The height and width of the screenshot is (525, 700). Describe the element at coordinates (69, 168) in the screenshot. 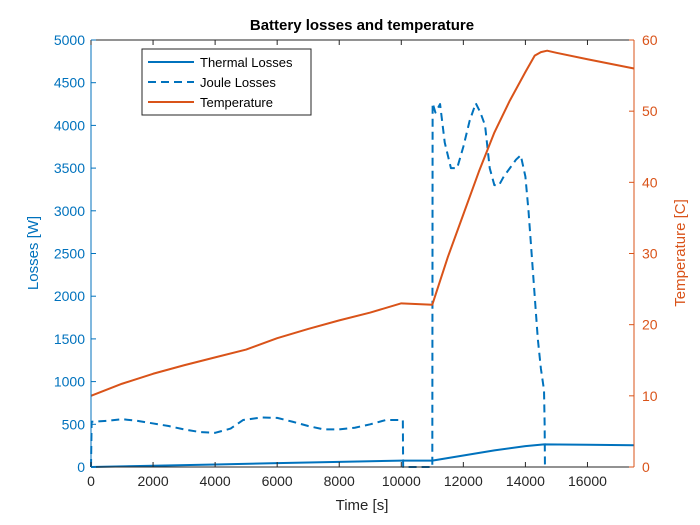

I see `y-tick-label-left: 3500` at that location.